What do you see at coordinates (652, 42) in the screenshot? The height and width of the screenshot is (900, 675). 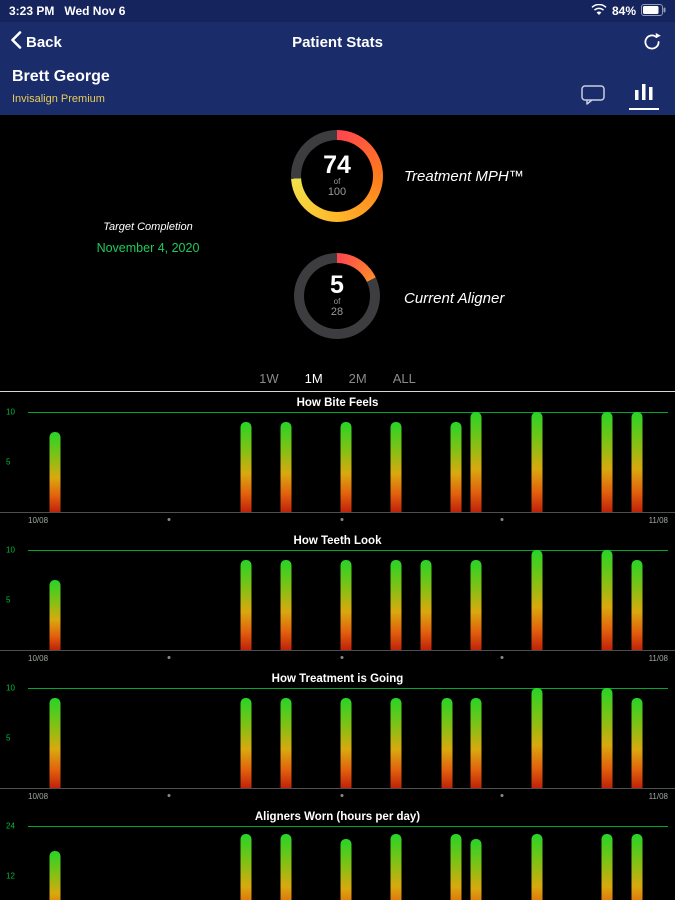 I see `refresh-button` at bounding box center [652, 42].